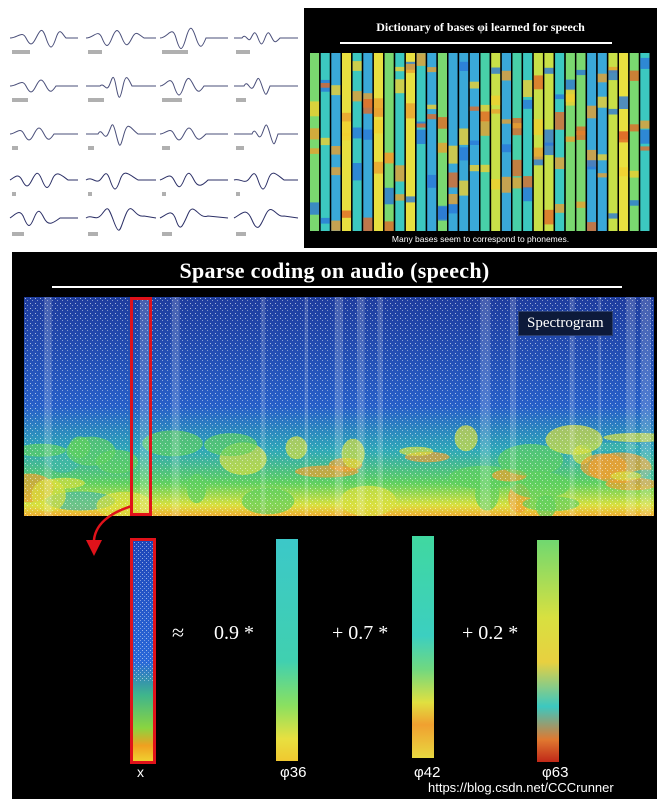  I want to click on coefficient-3: + 0.2 *, so click(490, 633).